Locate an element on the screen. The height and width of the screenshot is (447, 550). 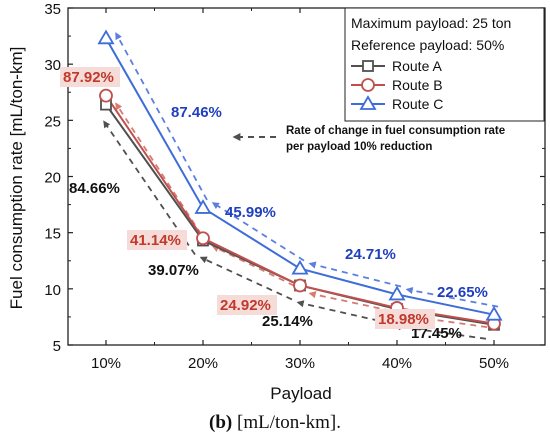
legend-label-route-b: Route B is located at coordinates (417, 85).